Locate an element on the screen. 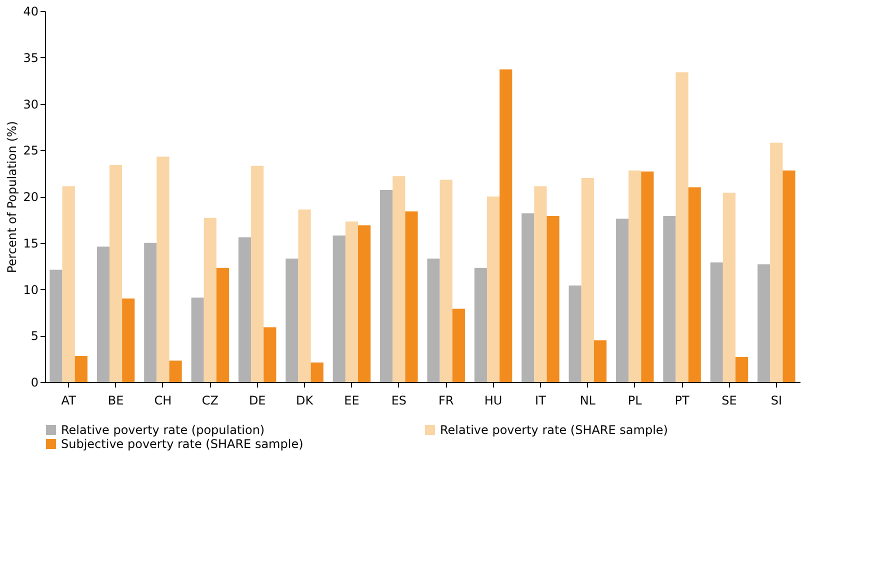 The width and height of the screenshot is (887, 570). x-tick-label: ES is located at coordinates (399, 401).